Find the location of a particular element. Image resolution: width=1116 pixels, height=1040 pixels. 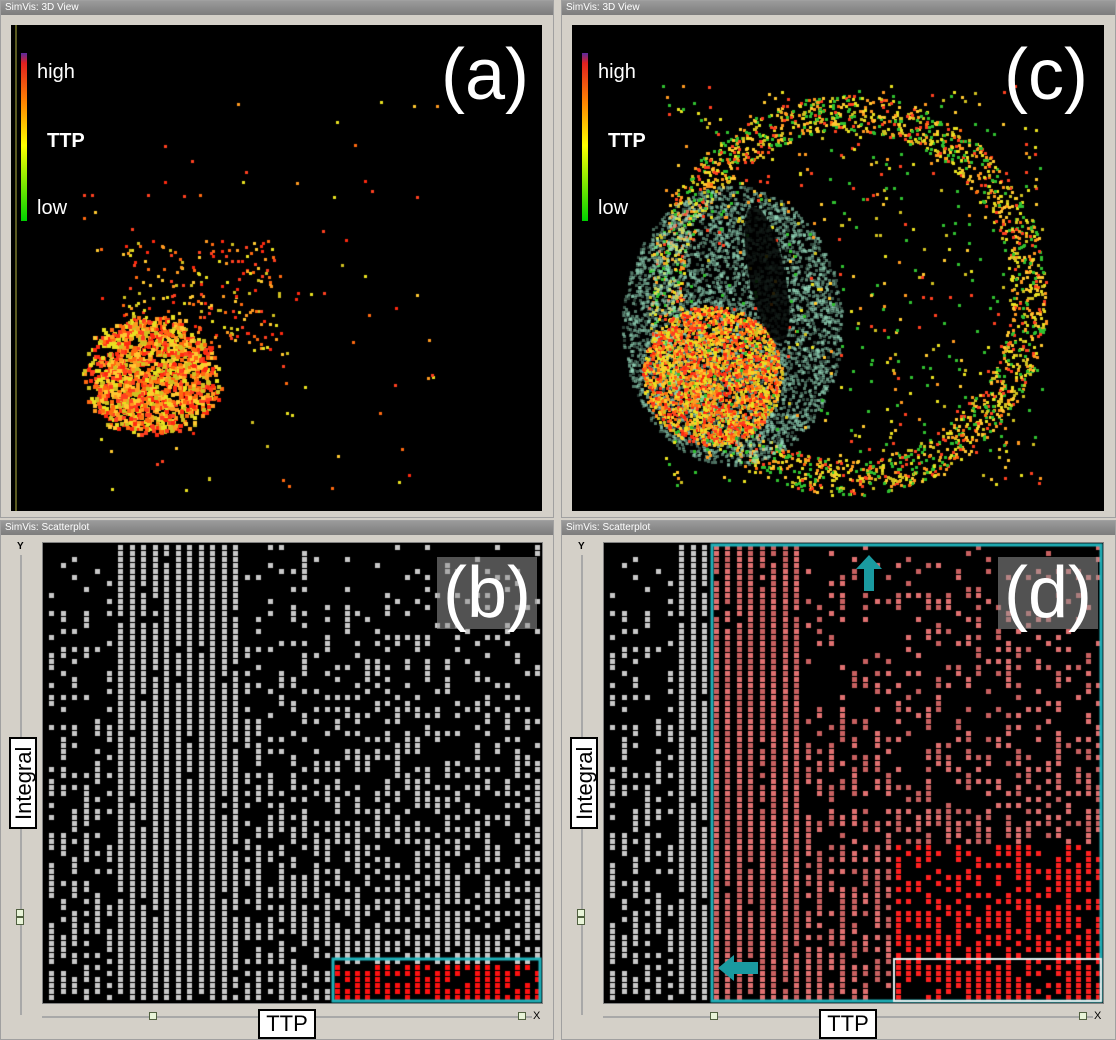

panel-label-d: (d) is located at coordinates (1048, 593).